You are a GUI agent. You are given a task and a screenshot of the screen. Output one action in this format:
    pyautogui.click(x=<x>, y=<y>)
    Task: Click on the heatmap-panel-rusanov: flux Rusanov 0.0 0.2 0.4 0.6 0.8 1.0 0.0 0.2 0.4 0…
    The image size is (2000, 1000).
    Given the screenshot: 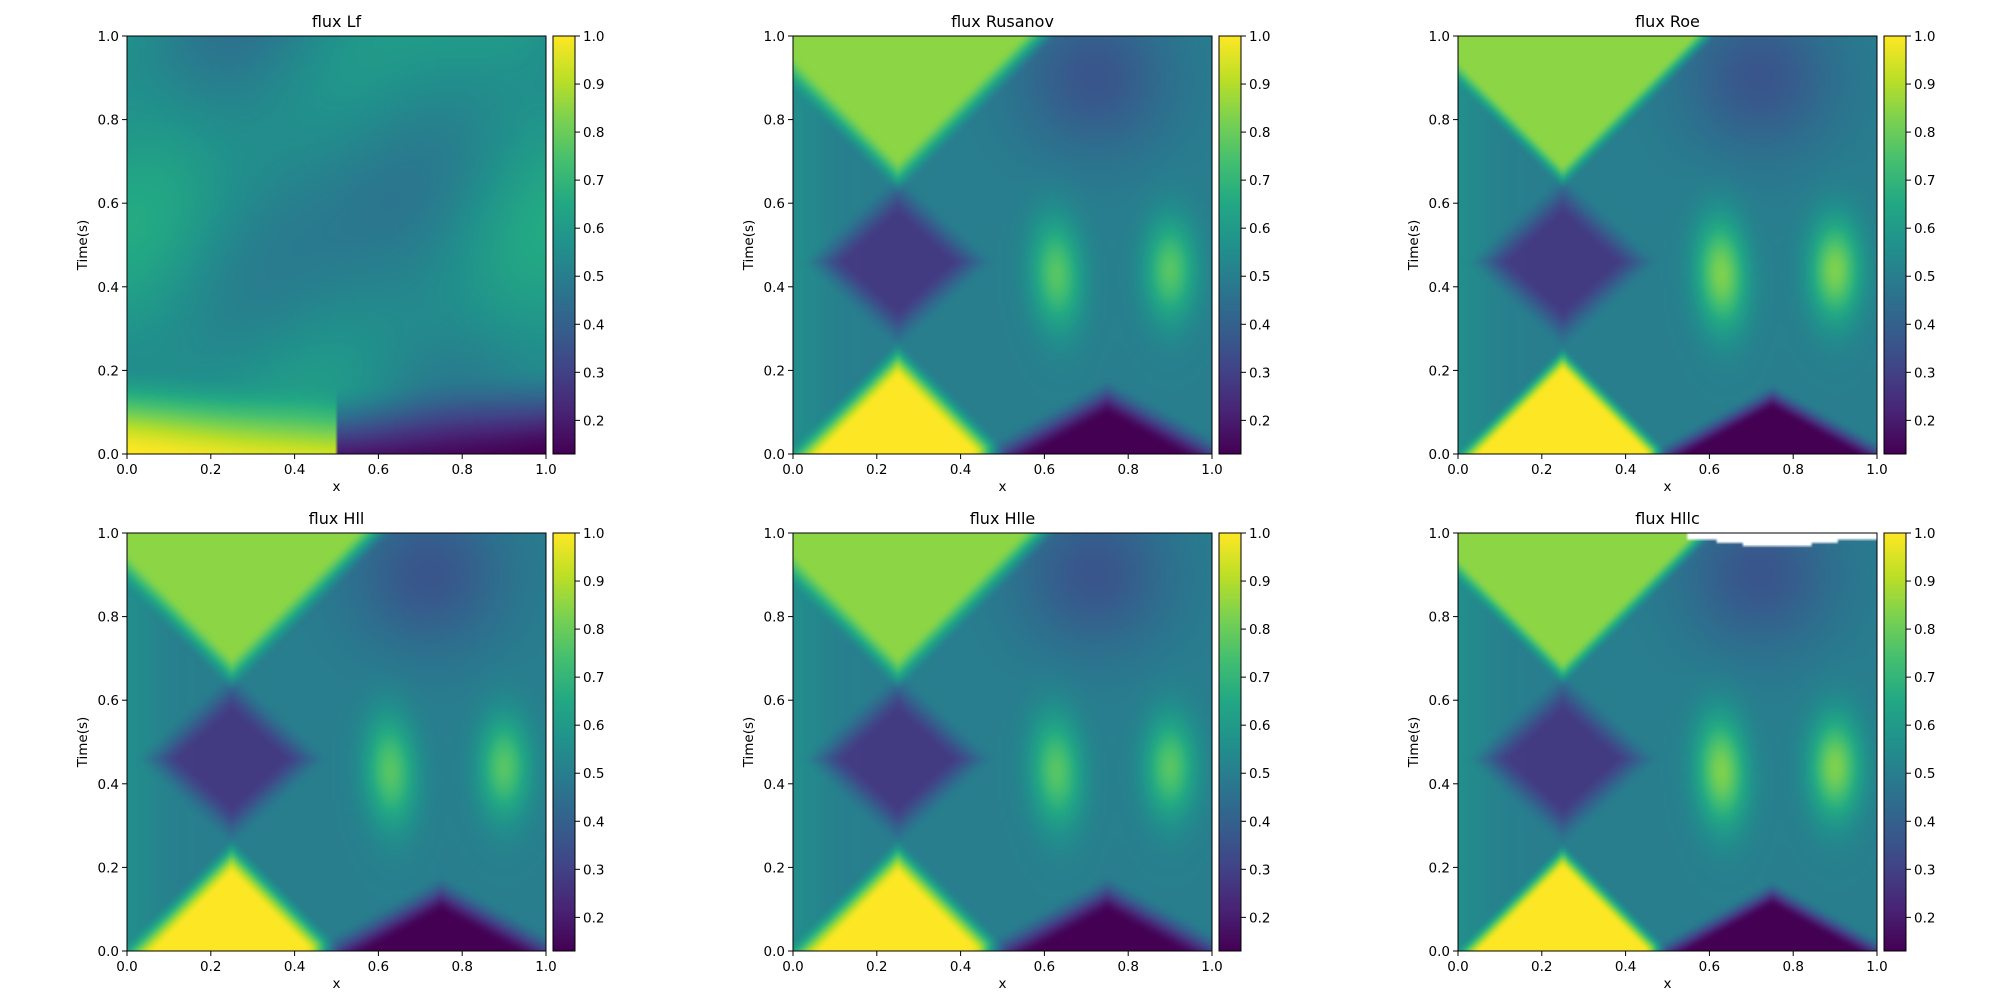 What is the action you would take?
    pyautogui.click(x=1005, y=253)
    